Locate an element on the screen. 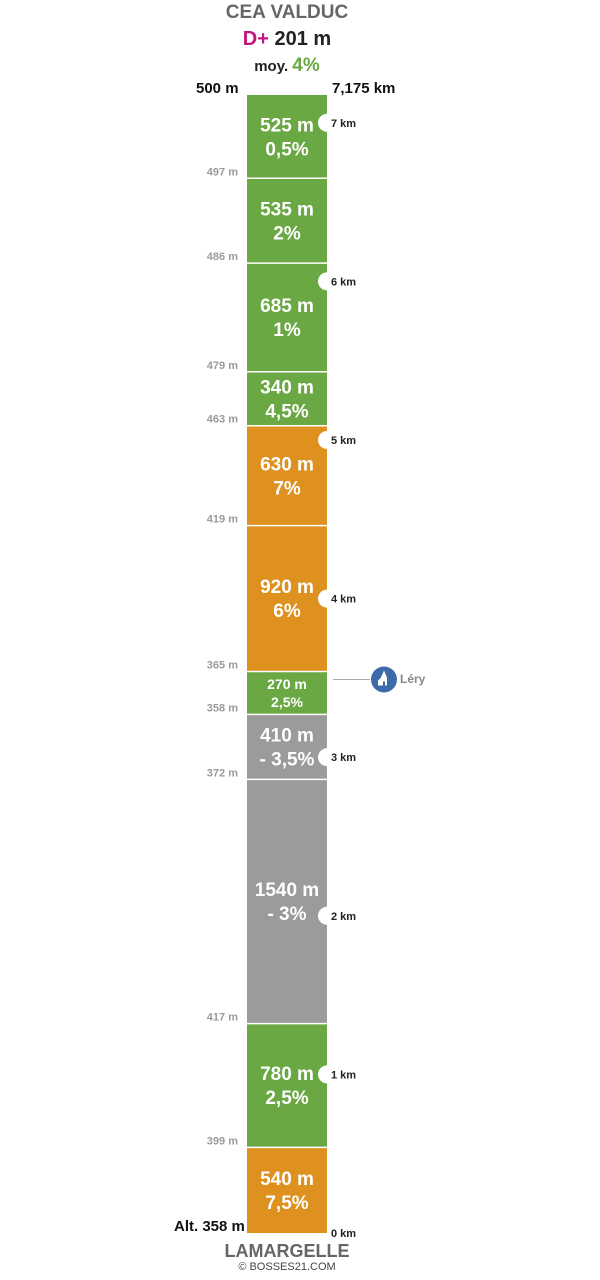 This screenshot has height=1280, width=600. altitude-label: 486 m is located at coordinates (222, 257).